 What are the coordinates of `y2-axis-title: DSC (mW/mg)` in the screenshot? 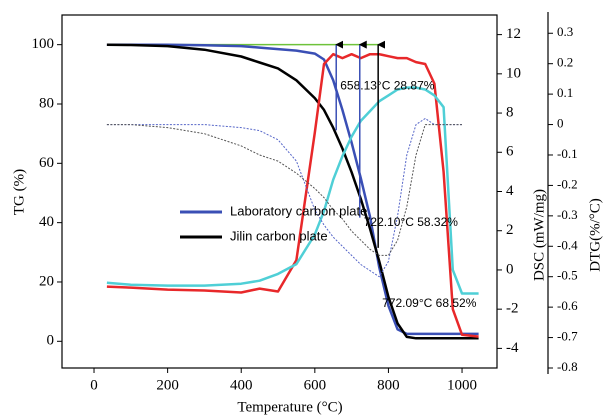 It's located at (539, 235).